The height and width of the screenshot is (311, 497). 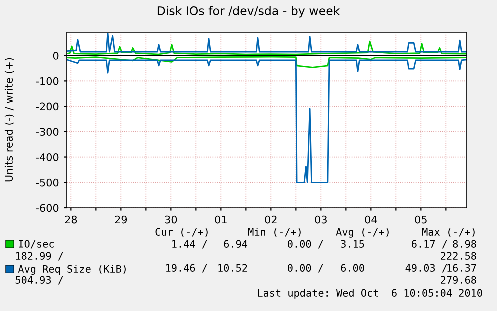 I want to click on x-tick-label: 03, so click(x=321, y=220).